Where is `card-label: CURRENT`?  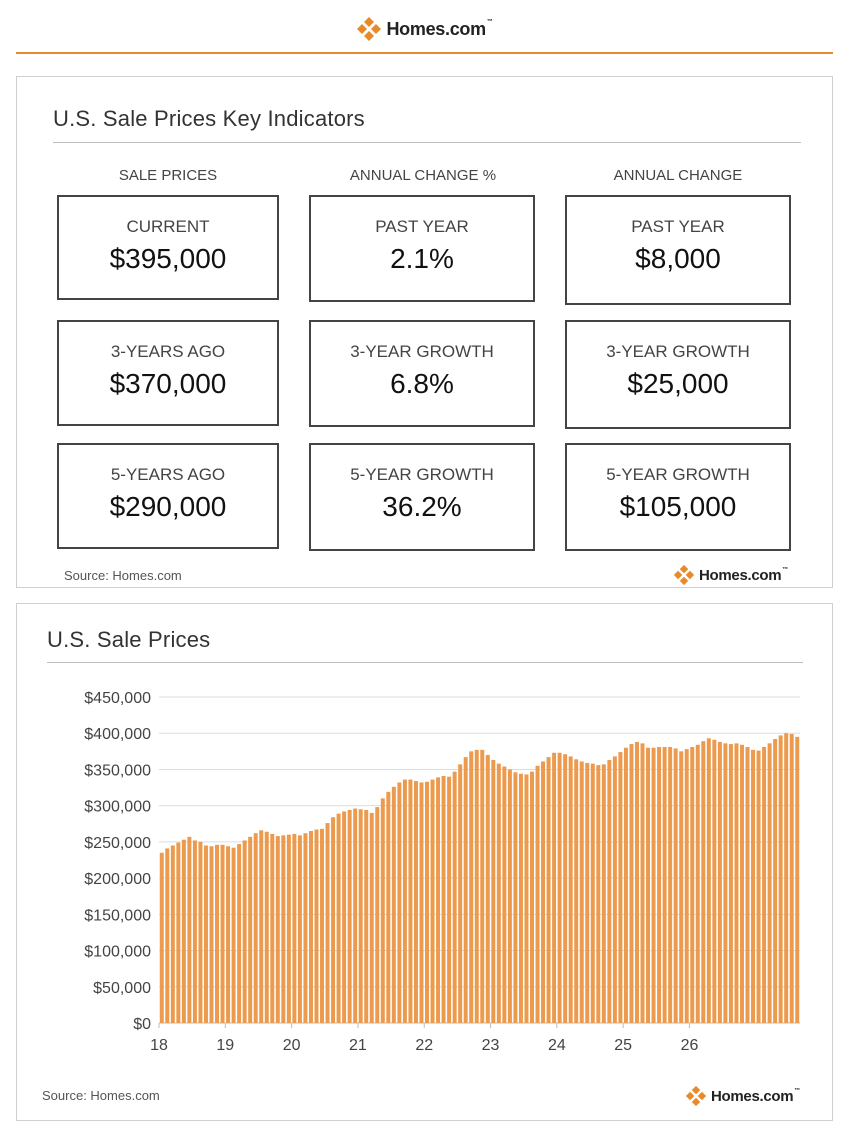 card-label: CURRENT is located at coordinates (168, 226).